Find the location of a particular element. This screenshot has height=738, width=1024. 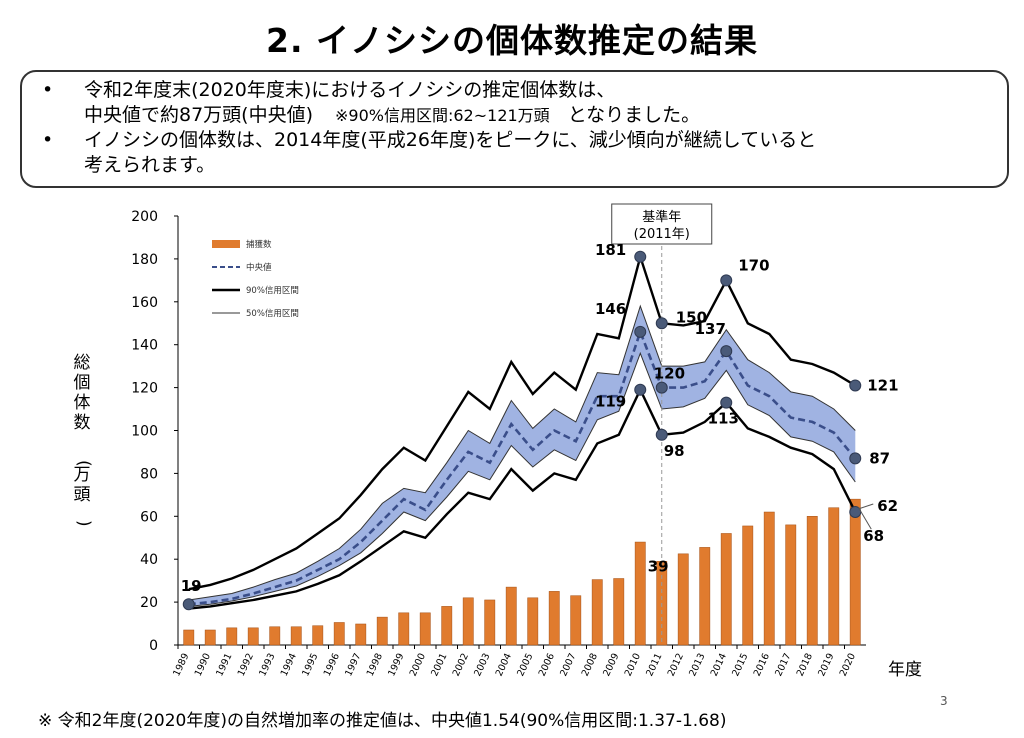

legend-label: 90%信用区間 is located at coordinates (272, 290).